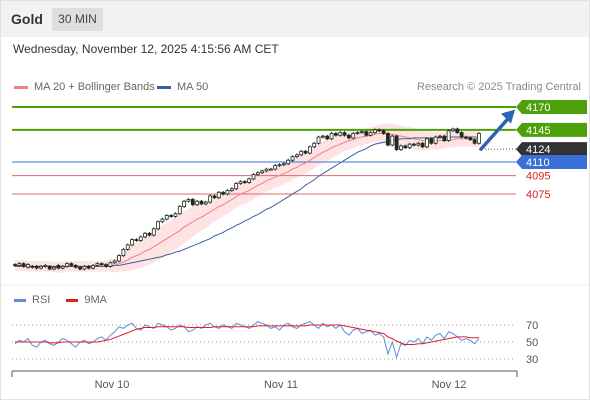 The width and height of the screenshot is (590, 400). I want to click on price-label-4095: 4095, so click(538, 177).